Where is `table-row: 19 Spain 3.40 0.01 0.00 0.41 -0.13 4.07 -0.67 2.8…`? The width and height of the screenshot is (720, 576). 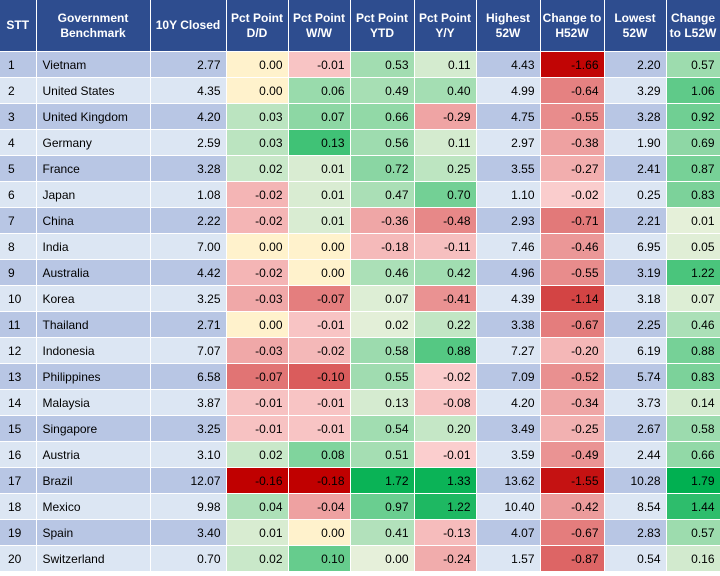 table-row: 19 Spain 3.40 0.01 0.00 0.41 -0.13 4.07 -0.67 2.8… is located at coordinates (360, 532).